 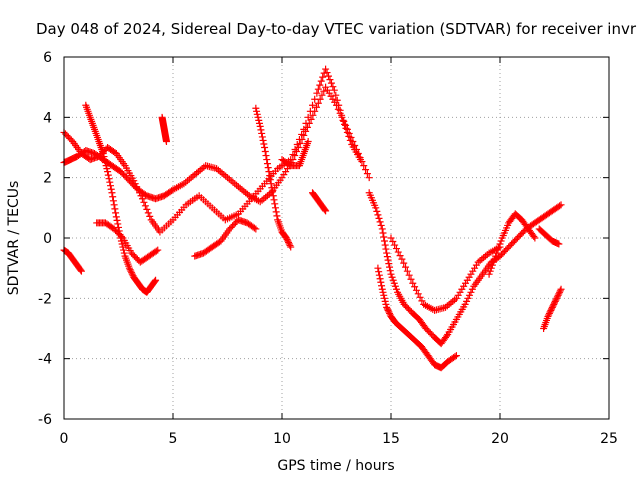 I want to click on x-tick-label: 20, so click(x=500, y=439).